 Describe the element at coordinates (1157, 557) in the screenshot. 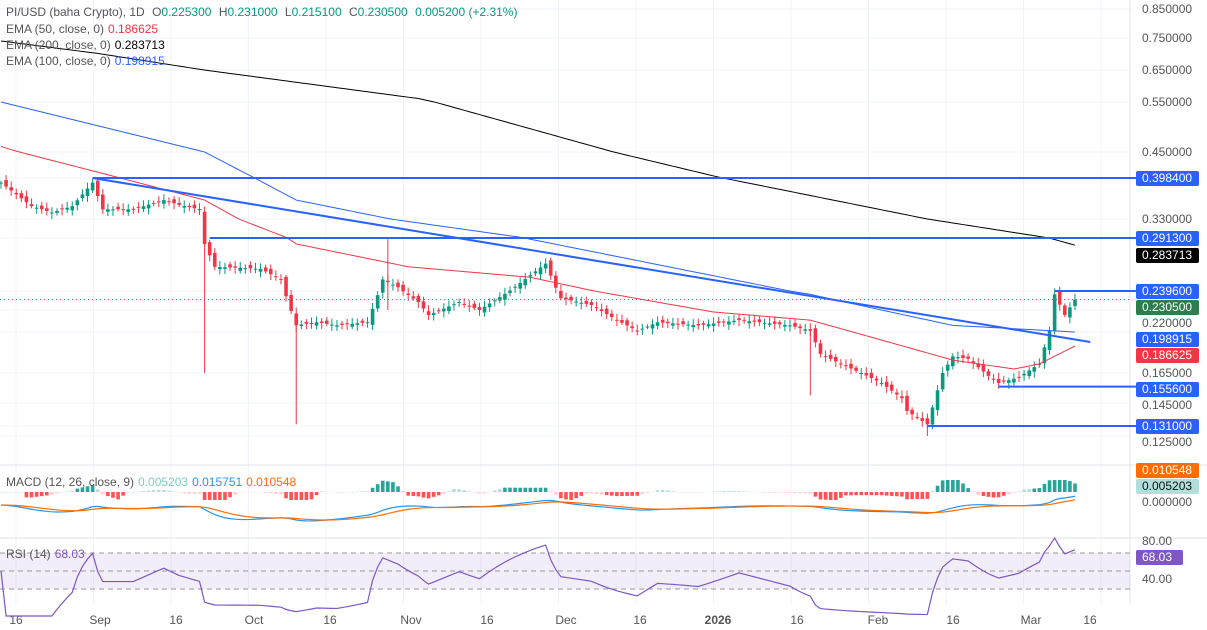

I see `rsi-value-label: 68.03` at that location.